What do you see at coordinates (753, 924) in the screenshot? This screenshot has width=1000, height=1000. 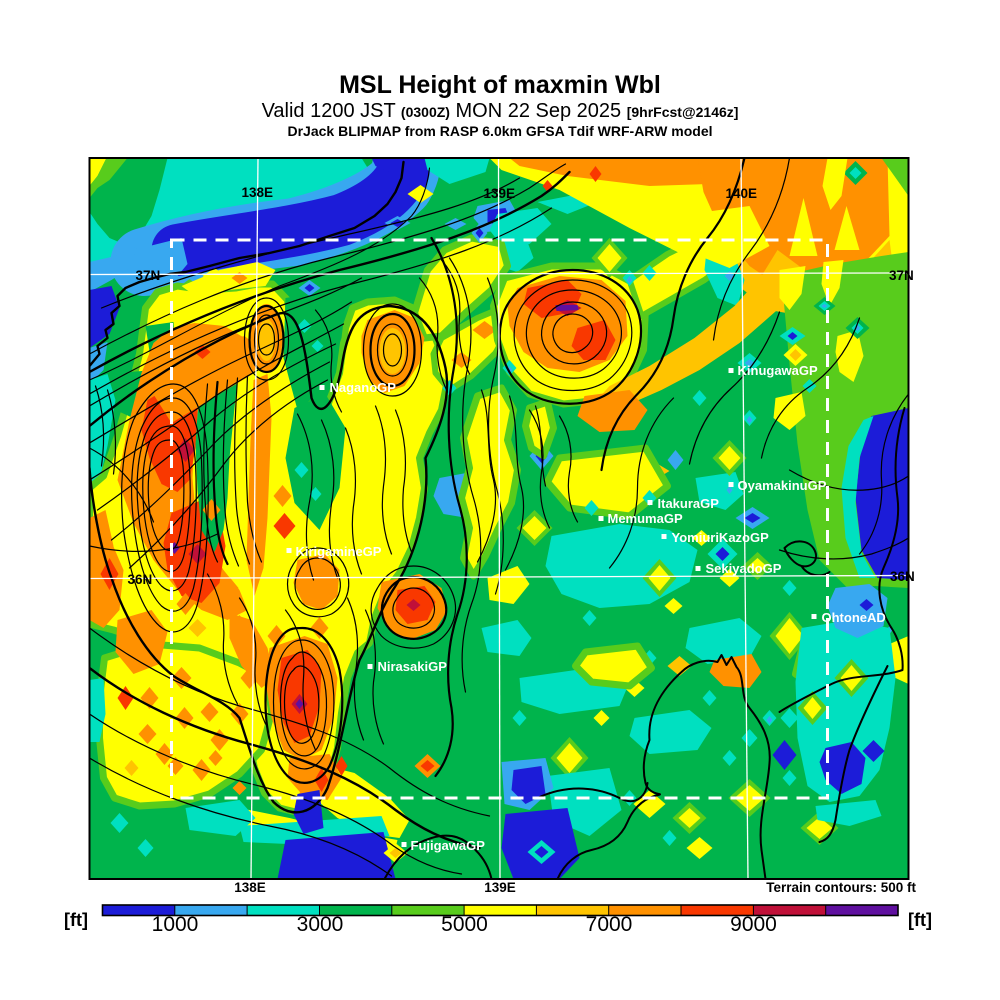 I see `svg-text: 9000` at bounding box center [753, 924].